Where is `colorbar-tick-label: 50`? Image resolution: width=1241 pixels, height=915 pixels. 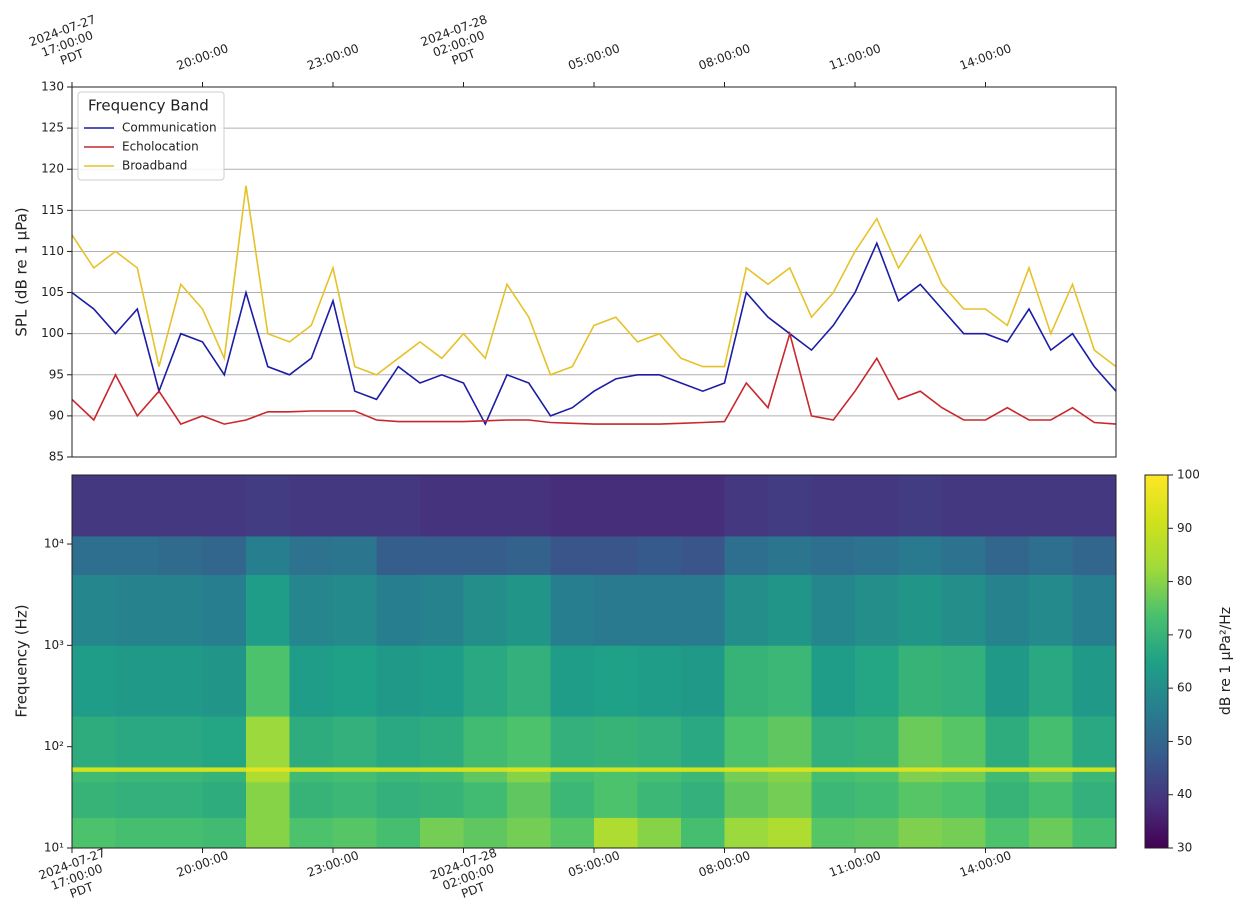
colorbar-tick-label: 50 is located at coordinates (1184, 741).